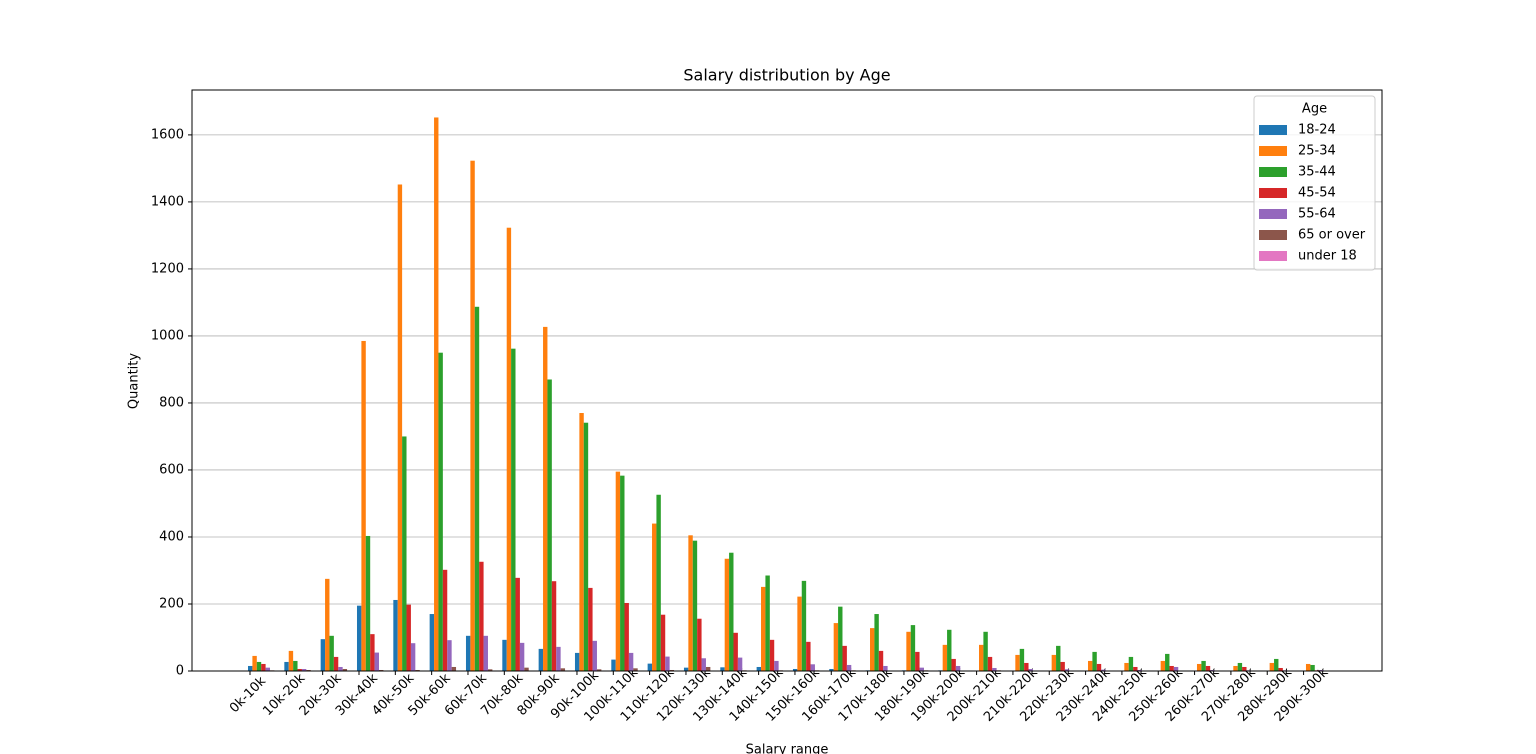  What do you see at coordinates (171, 536) in the screenshot?
I see `y-tick-label: 400` at bounding box center [171, 536].